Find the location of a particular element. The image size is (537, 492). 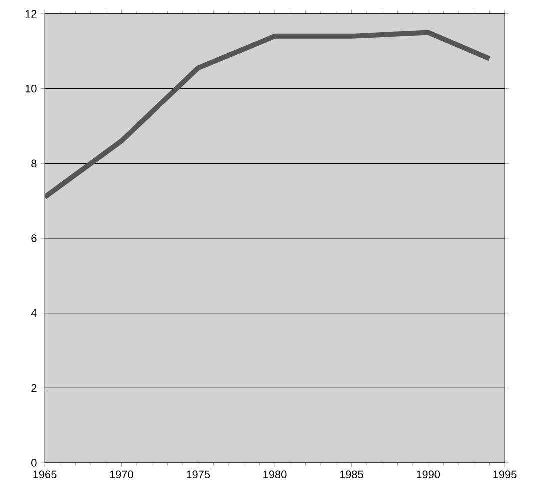

y-tick-label: 12 is located at coordinates (31, 14).